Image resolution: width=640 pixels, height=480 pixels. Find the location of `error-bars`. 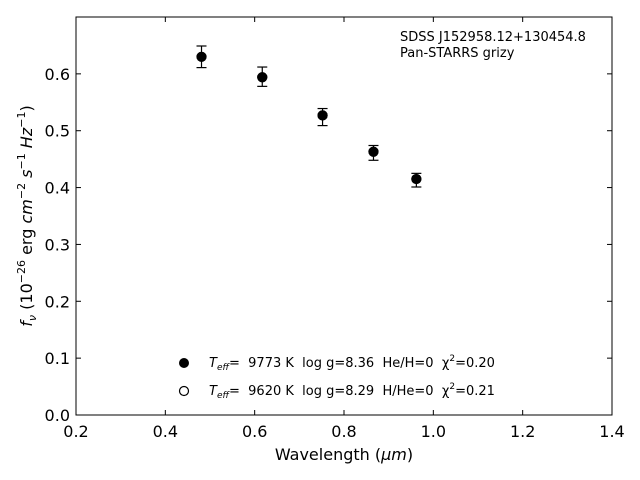

error-bars is located at coordinates (309, 116).